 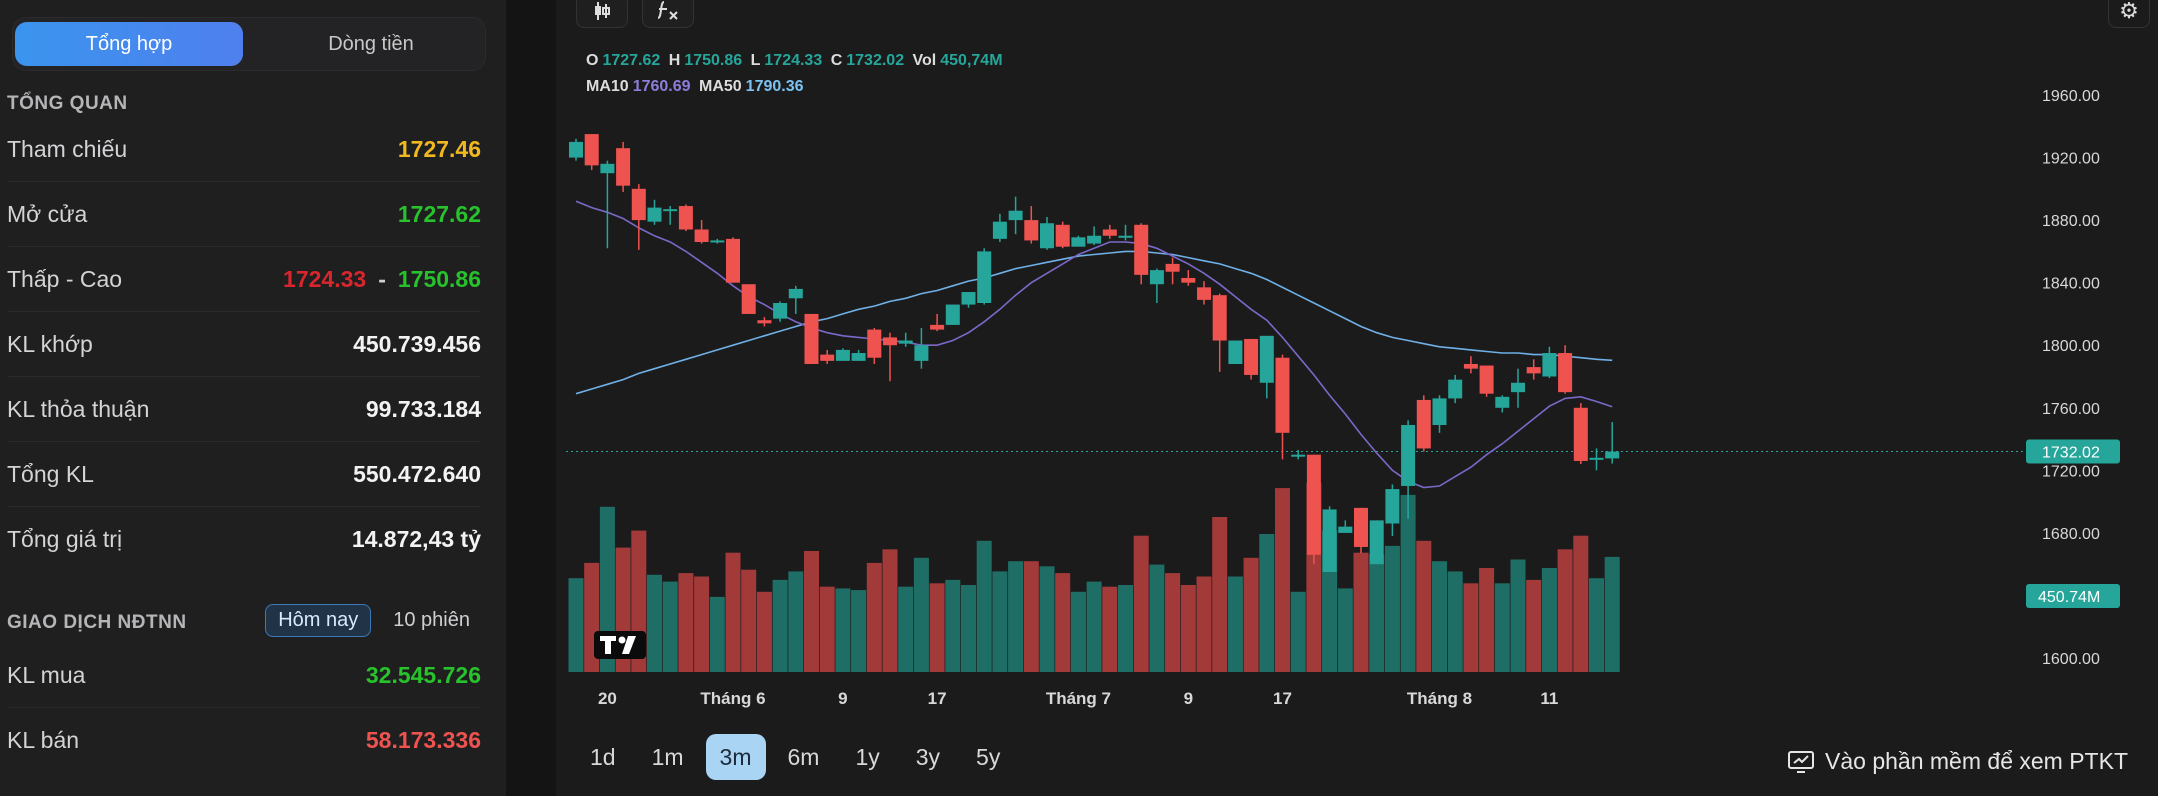 I want to click on open-technical-analysis-link: Vào phần mềm để xem PTKT, so click(x=1957, y=761).